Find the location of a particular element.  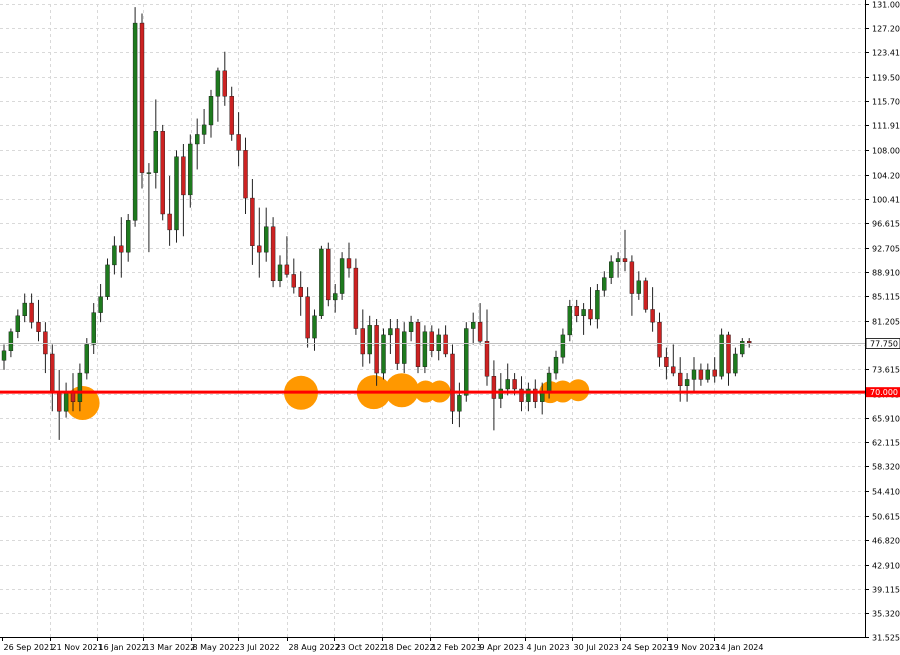

y-tick-label: 50.615 is located at coordinates (886, 517).